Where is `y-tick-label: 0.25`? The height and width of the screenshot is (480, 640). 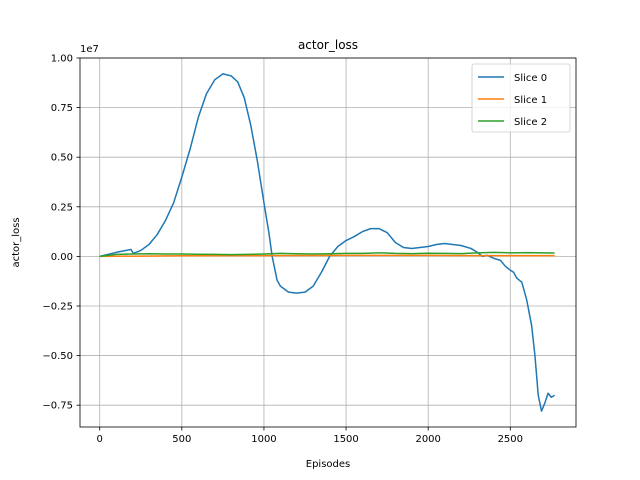
y-tick-label: 0.25 is located at coordinates (62, 207).